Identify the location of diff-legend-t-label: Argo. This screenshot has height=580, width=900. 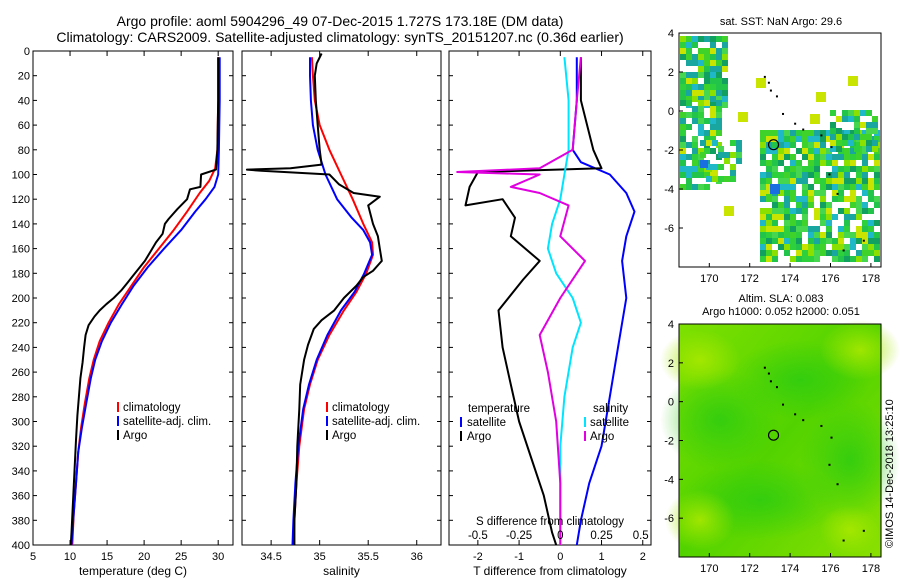
(479, 437).